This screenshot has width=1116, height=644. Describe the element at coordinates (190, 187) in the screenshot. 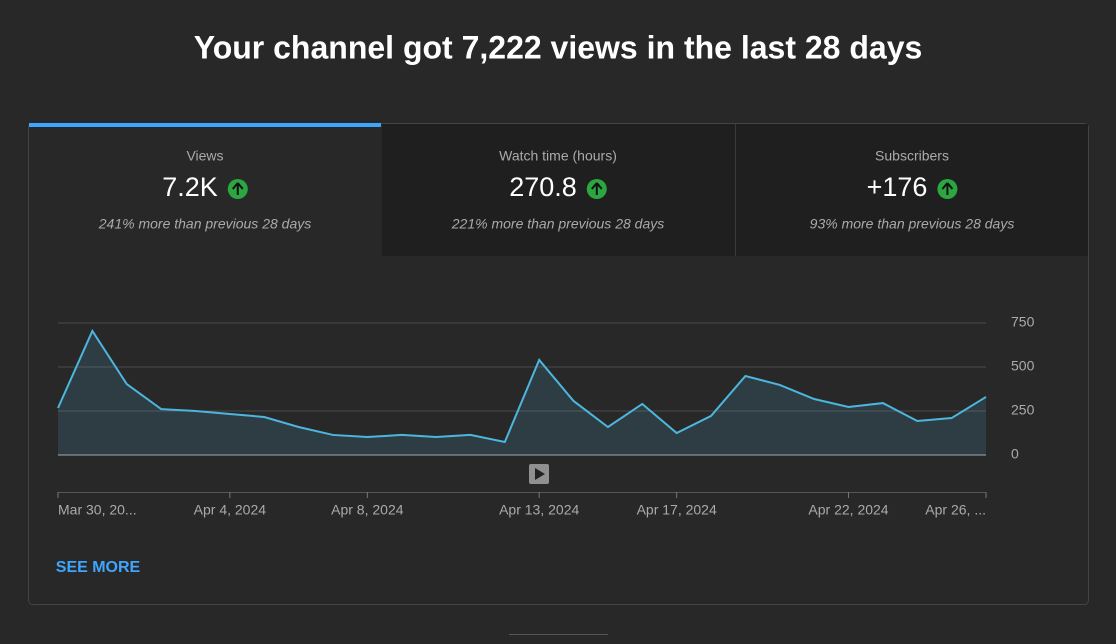

I see `tab-value: 7.2K` at that location.